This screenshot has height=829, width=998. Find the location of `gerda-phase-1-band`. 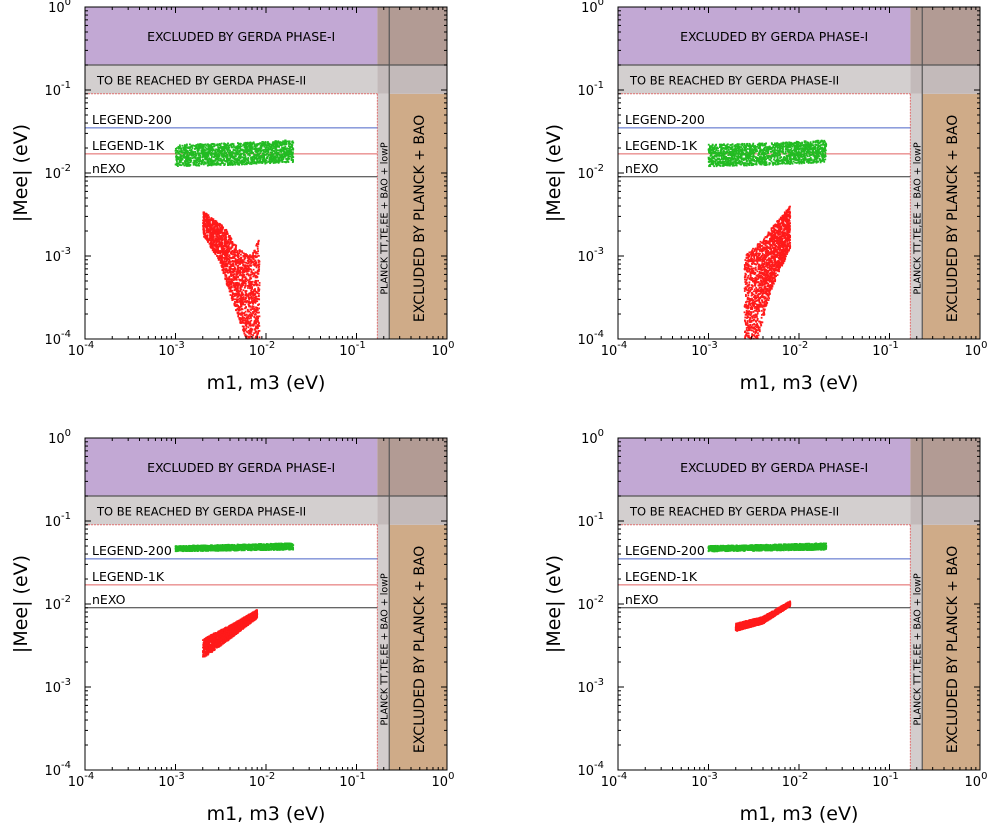

gerda-phase-1-band is located at coordinates (231, 36).